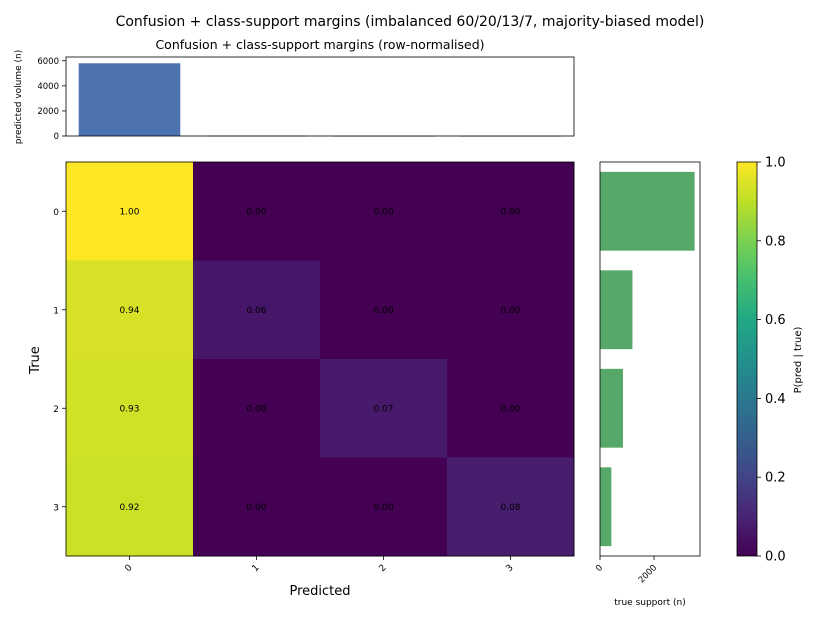 The width and height of the screenshot is (821, 621). I want to click on heatmap-value-label: 1.00, so click(129, 212).